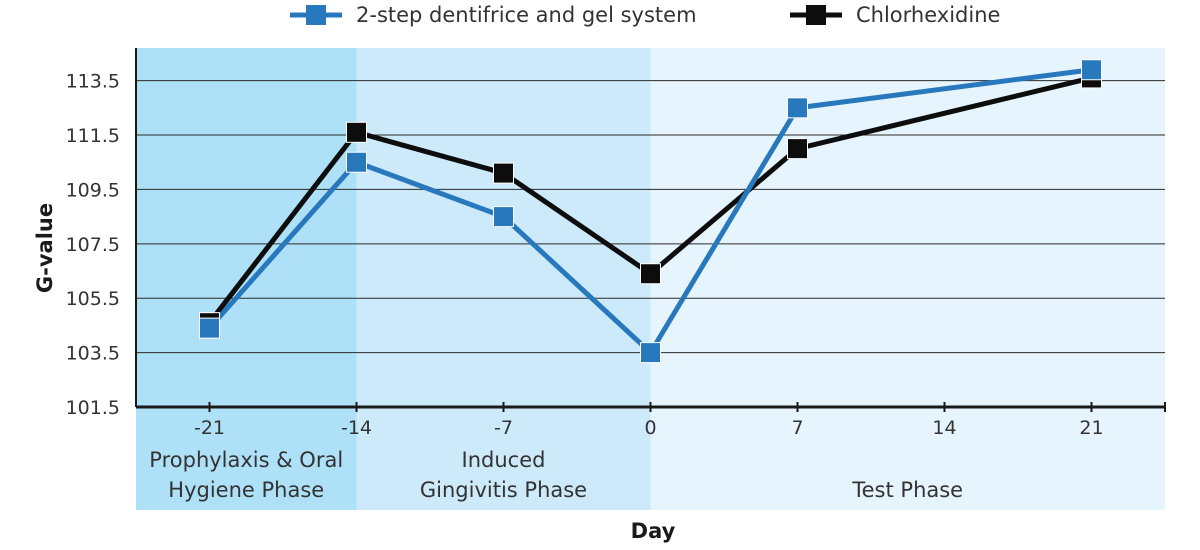  I want to click on x-tick-labels: -21 -14 -7 0 7 14 21, so click(649, 428).